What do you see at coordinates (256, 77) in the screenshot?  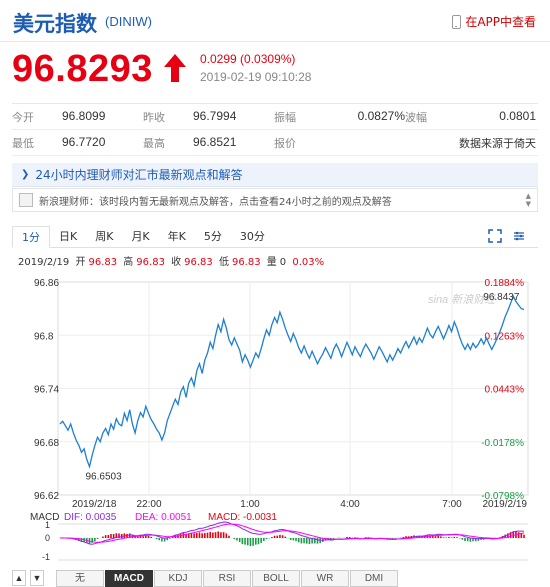 I see `quote-time: 2019-02-19 09:10:28` at bounding box center [256, 77].